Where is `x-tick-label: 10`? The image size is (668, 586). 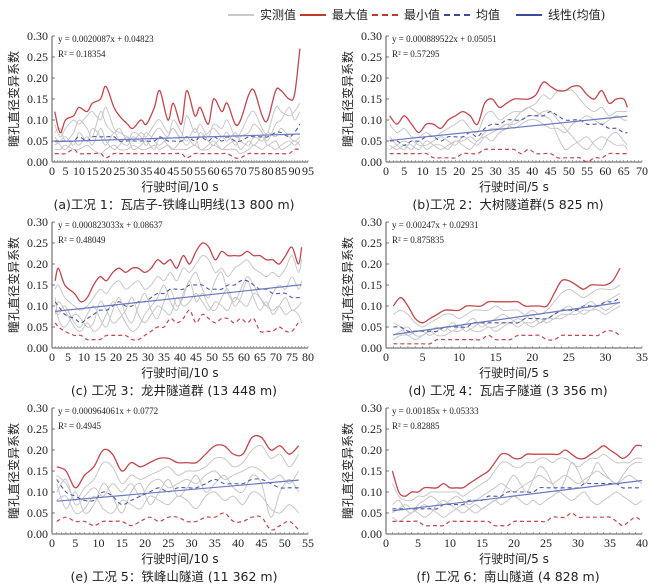 x-tick-label: 10 is located at coordinates (79, 171).